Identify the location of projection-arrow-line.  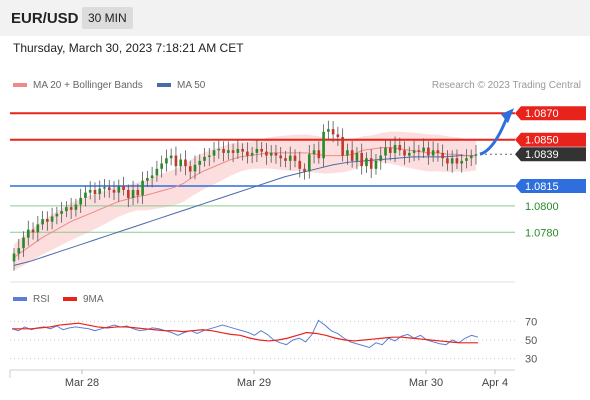
(494, 136).